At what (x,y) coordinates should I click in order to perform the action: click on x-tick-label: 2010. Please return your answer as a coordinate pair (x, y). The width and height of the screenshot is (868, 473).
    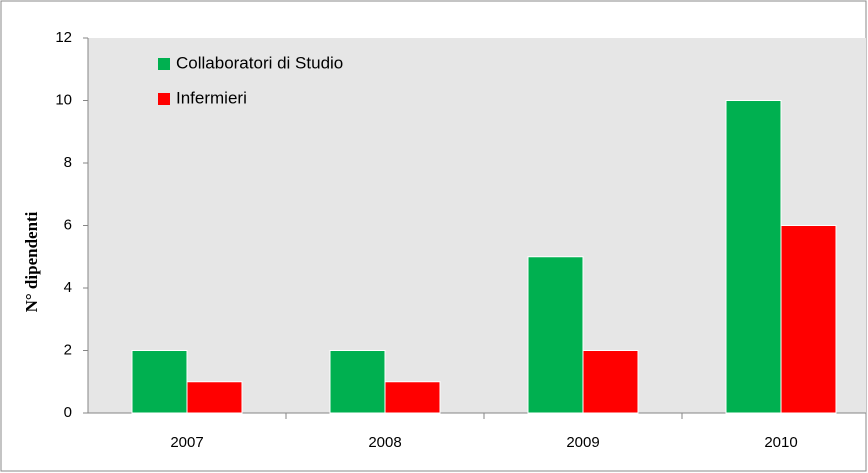
    Looking at the image, I should click on (780, 442).